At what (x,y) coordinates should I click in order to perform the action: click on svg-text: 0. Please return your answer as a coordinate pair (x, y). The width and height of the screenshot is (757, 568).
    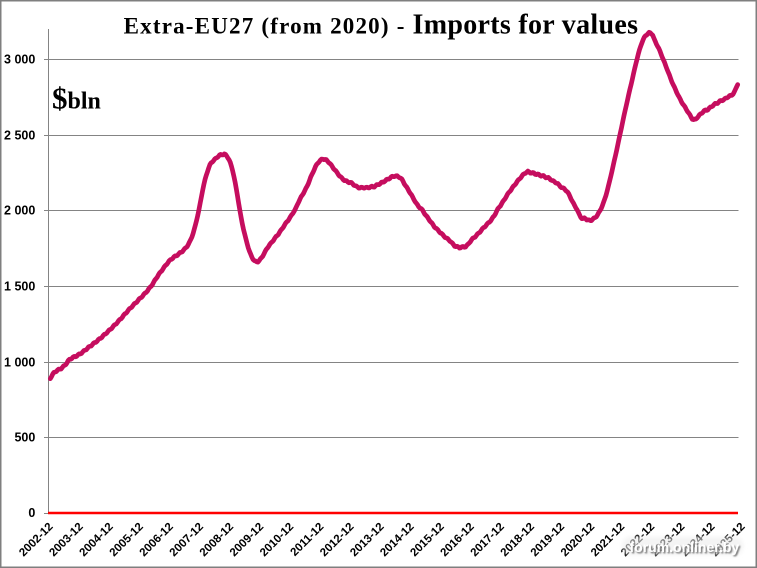
    Looking at the image, I should click on (31, 513).